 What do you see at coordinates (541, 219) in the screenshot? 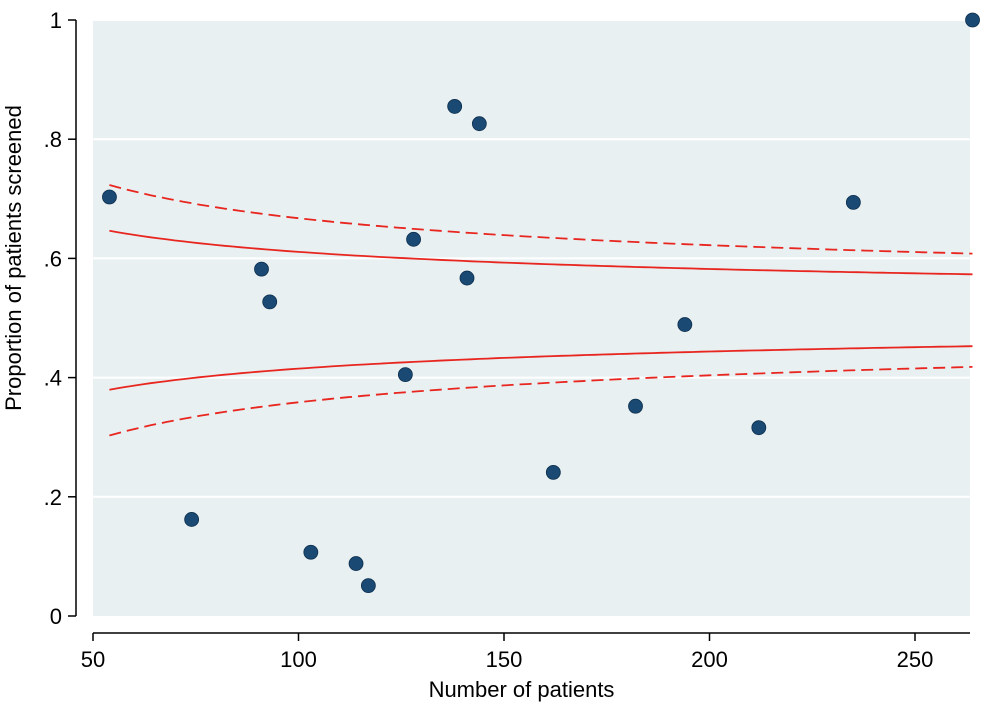
I see `upper-dashed-limit-line` at bounding box center [541, 219].